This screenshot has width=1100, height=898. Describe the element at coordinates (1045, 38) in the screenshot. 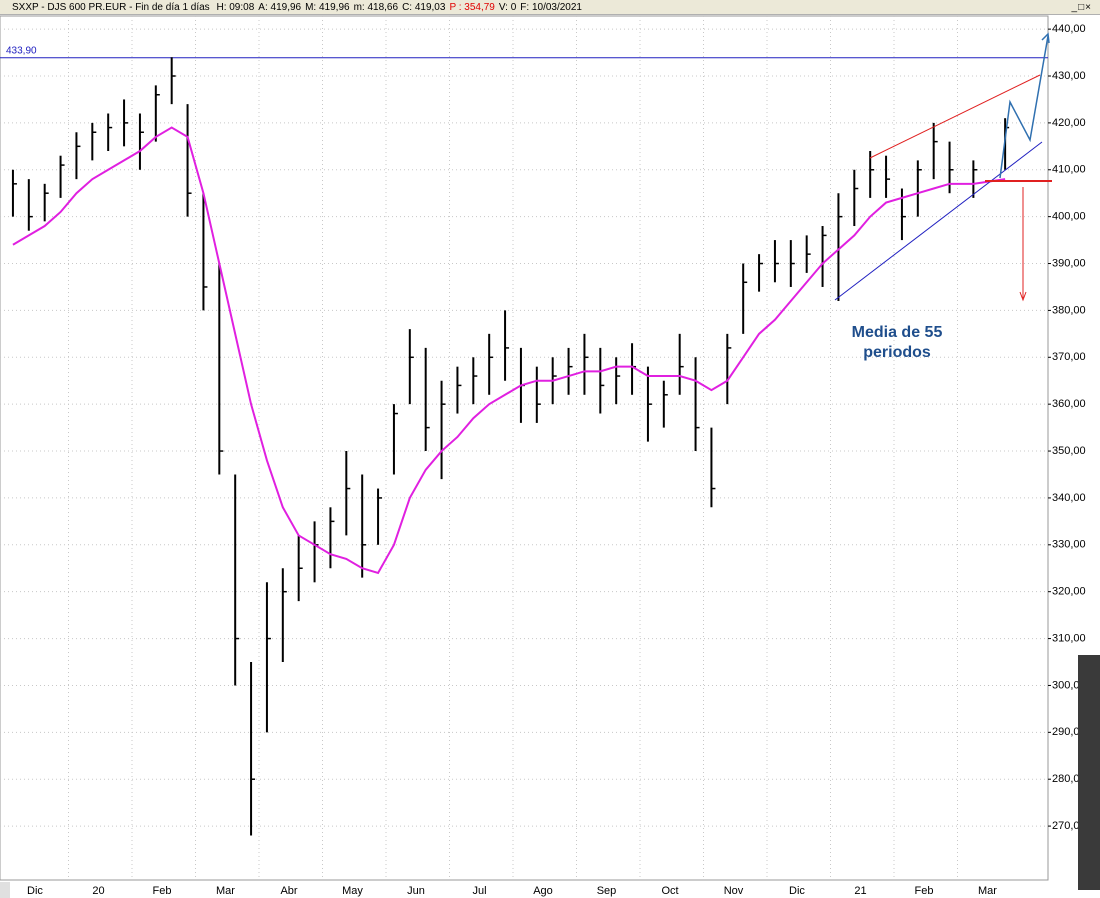

I see `projection-arrow-head` at that location.